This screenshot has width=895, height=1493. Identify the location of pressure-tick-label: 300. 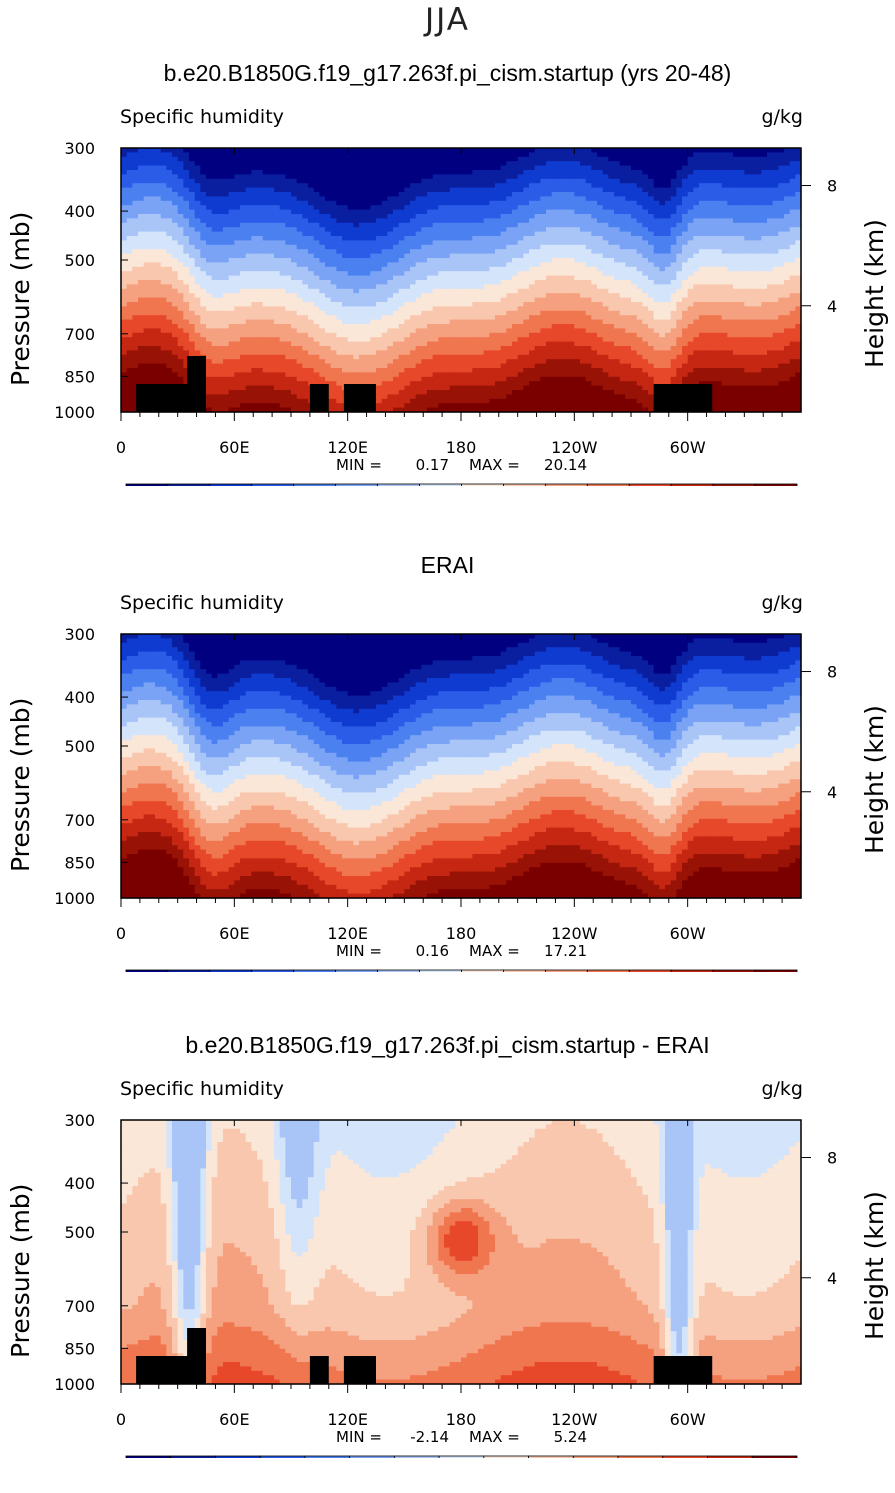
(79, 1120).